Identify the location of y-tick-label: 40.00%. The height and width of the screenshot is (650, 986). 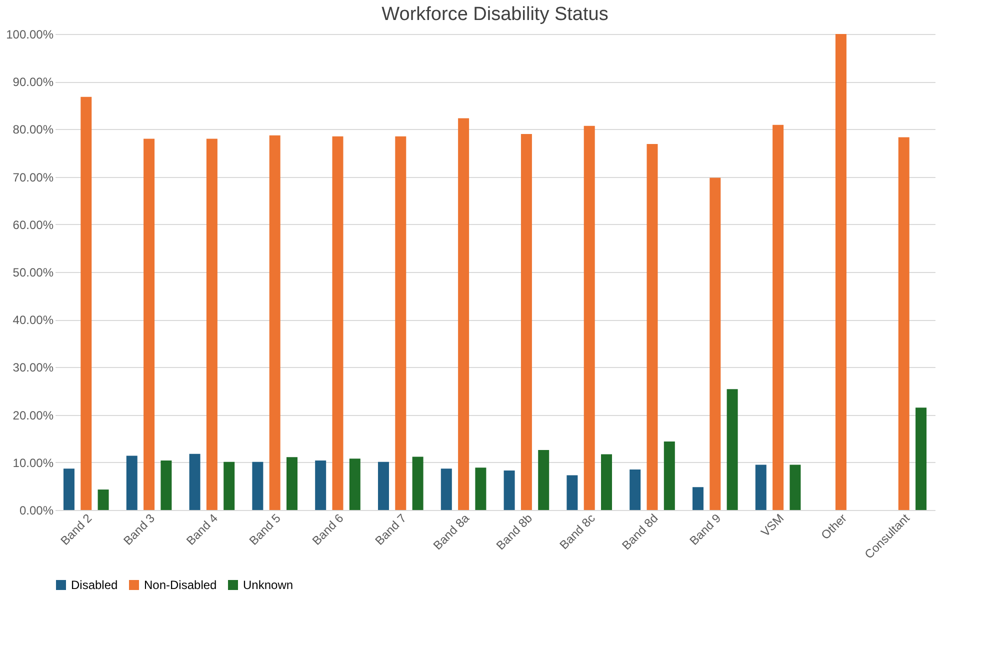
(33, 320).